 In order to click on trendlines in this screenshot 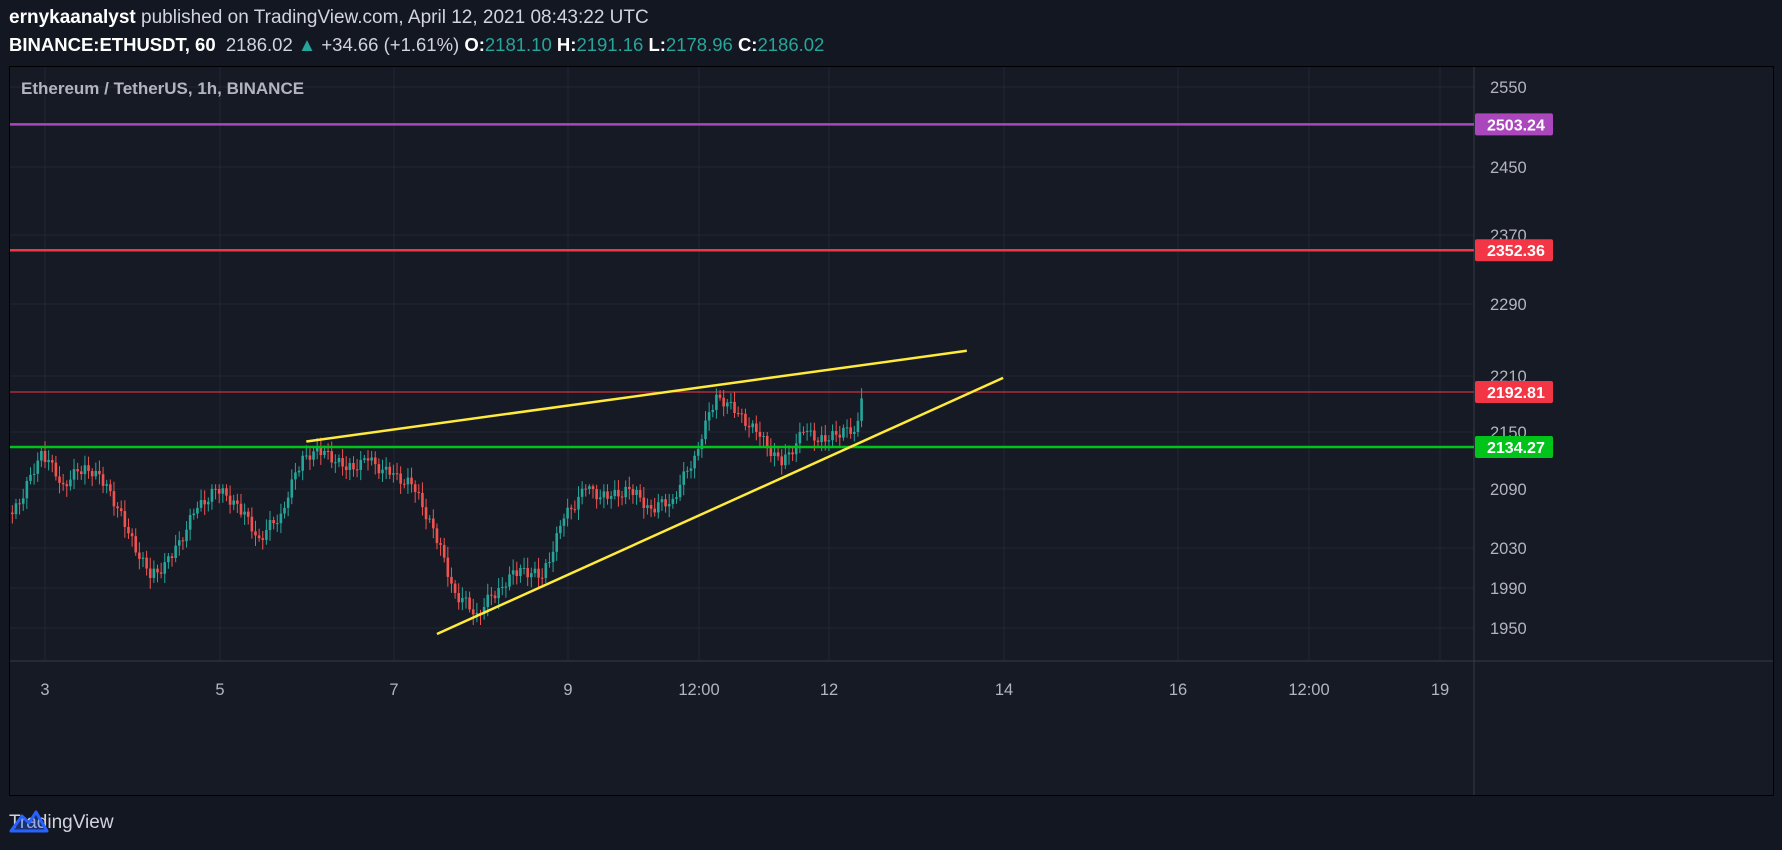, I will do `click(655, 492)`.